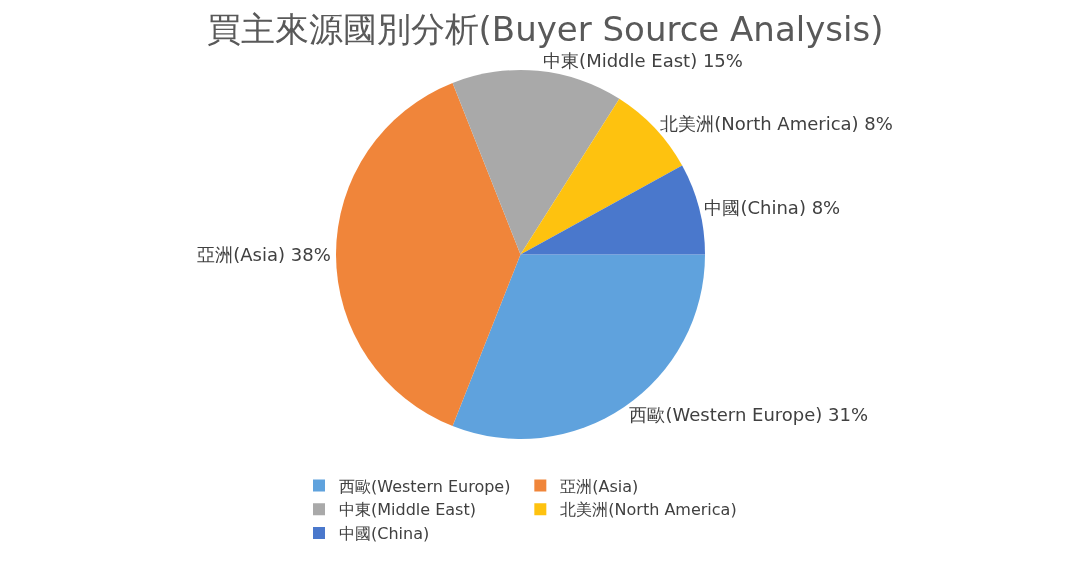 The width and height of the screenshot is (1090, 563). Describe the element at coordinates (545, 28) in the screenshot. I see `chart-title: 買主來源國別分析(Buyer Source Analysis)` at that location.